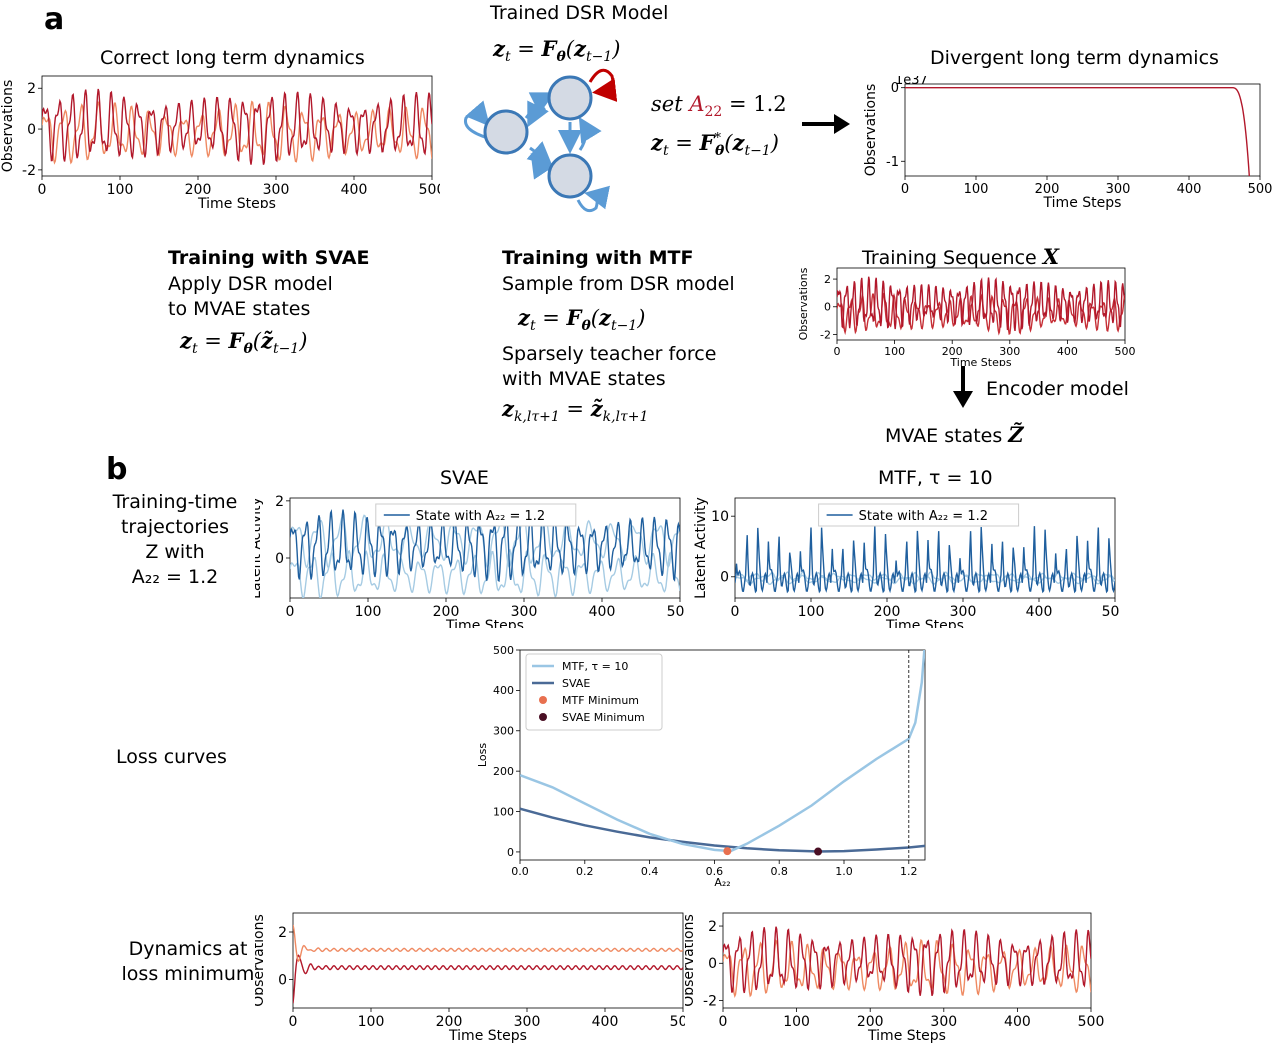 The width and height of the screenshot is (1277, 1044). Describe the element at coordinates (503, 650) in the screenshot. I see `y-tick-label: 500` at that location.